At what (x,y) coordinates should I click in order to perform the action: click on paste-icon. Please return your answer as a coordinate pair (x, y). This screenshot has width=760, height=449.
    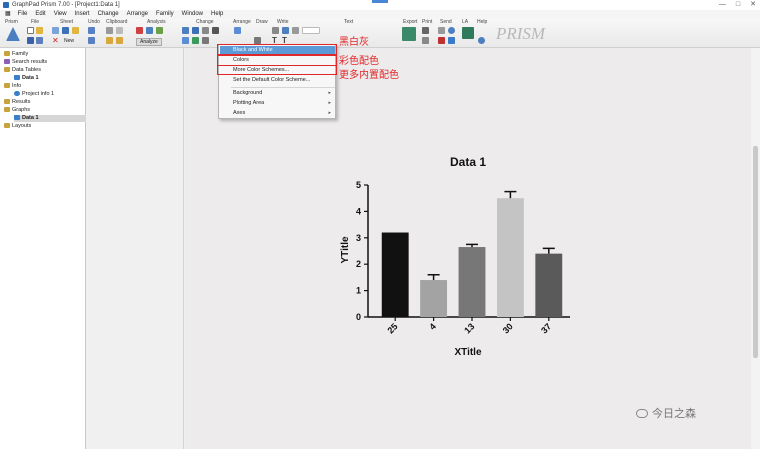
    Looking at the image, I should click on (109, 40).